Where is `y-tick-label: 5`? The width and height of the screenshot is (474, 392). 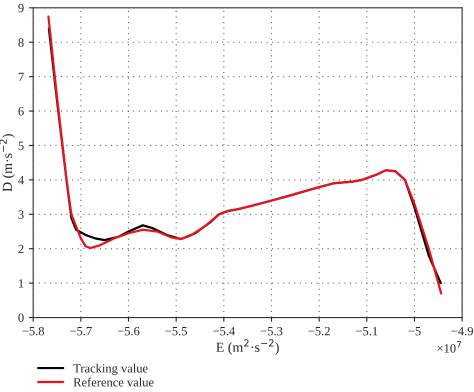 y-tick-label: 5 is located at coordinates (21, 146).